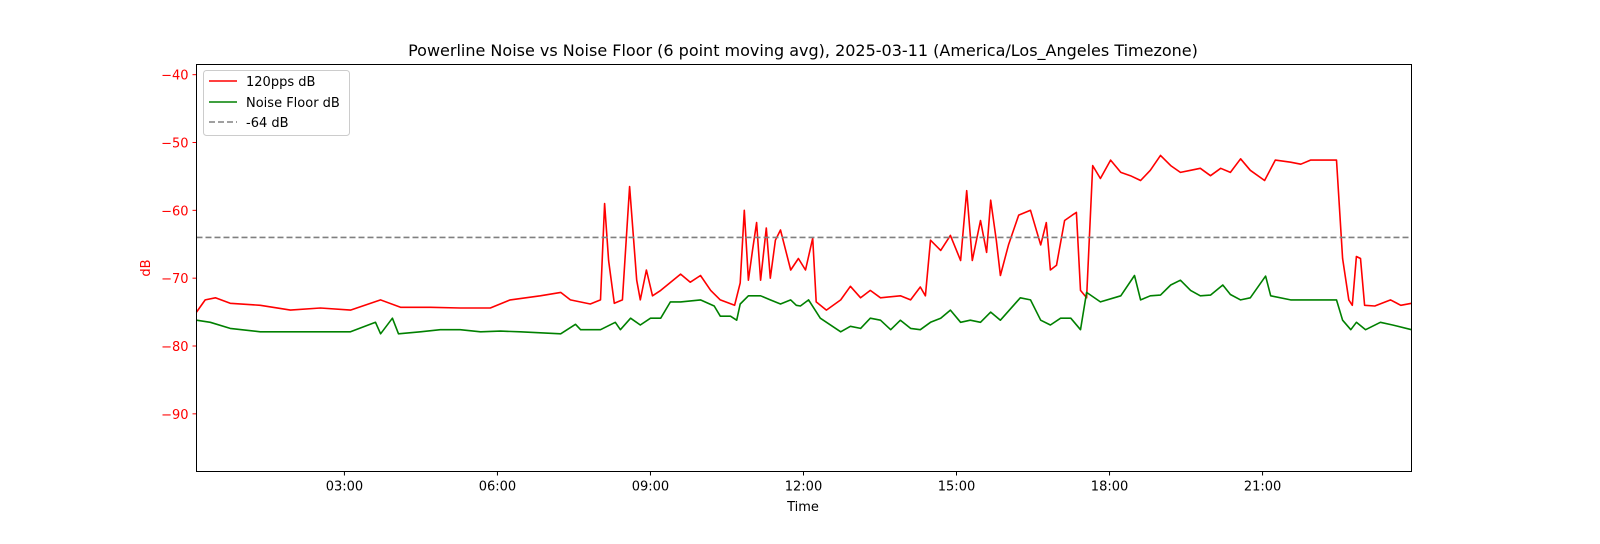 The image size is (1600, 544). Describe the element at coordinates (280, 82) in the screenshot. I see `legend-label-120pps: 120pps dB` at that location.